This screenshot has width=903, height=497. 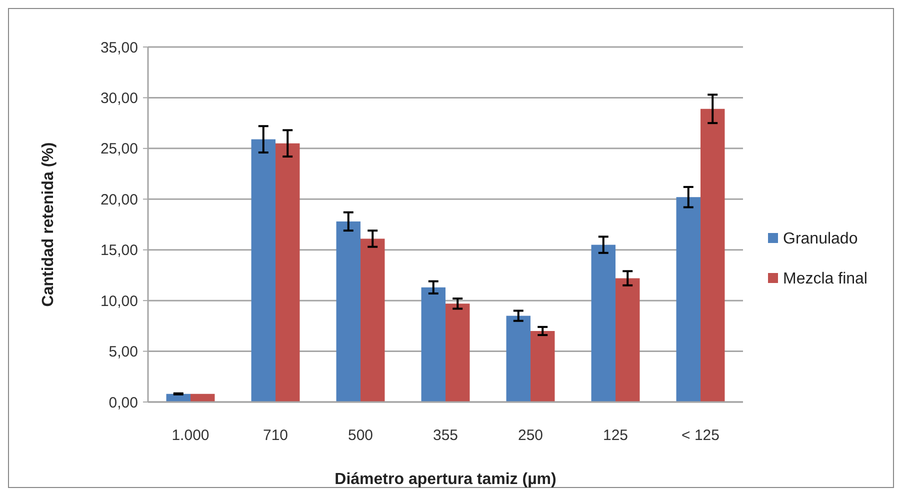 What do you see at coordinates (445, 435) in the screenshot?
I see `x-tick-label: 355` at bounding box center [445, 435].